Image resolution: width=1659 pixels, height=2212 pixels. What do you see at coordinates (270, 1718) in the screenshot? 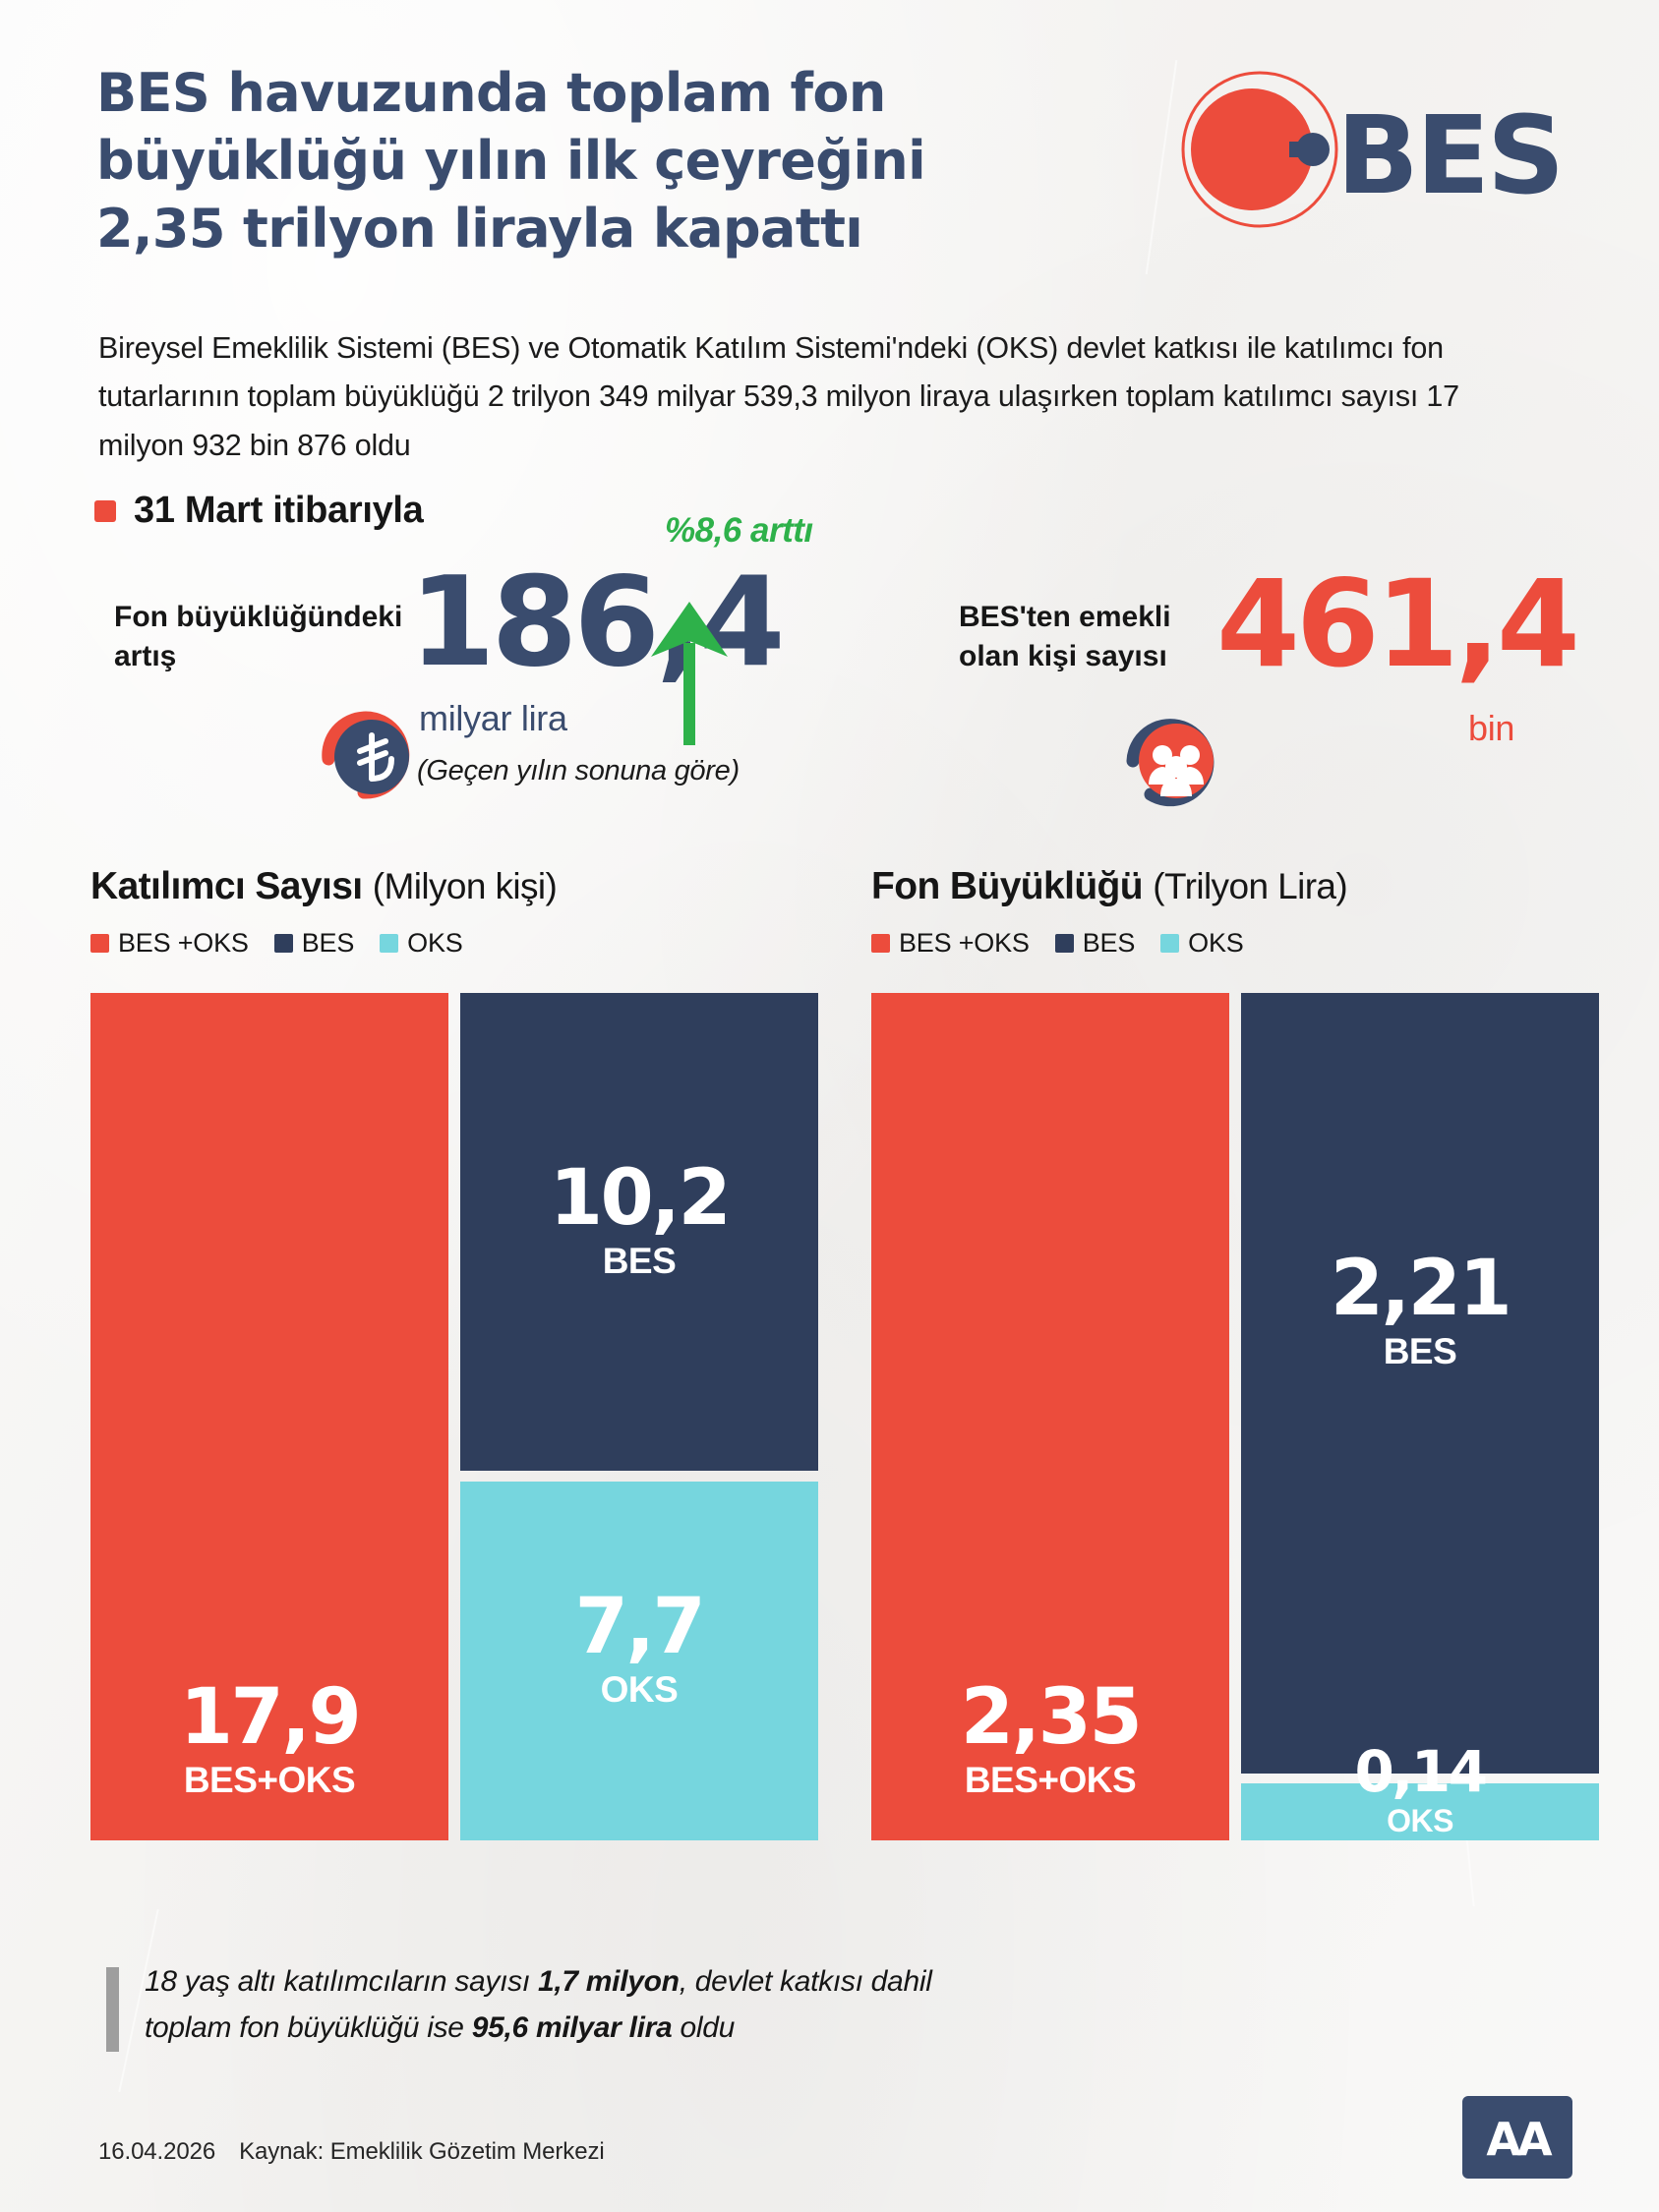
I see `bar-besoks-value: 17,9` at bounding box center [270, 1718].